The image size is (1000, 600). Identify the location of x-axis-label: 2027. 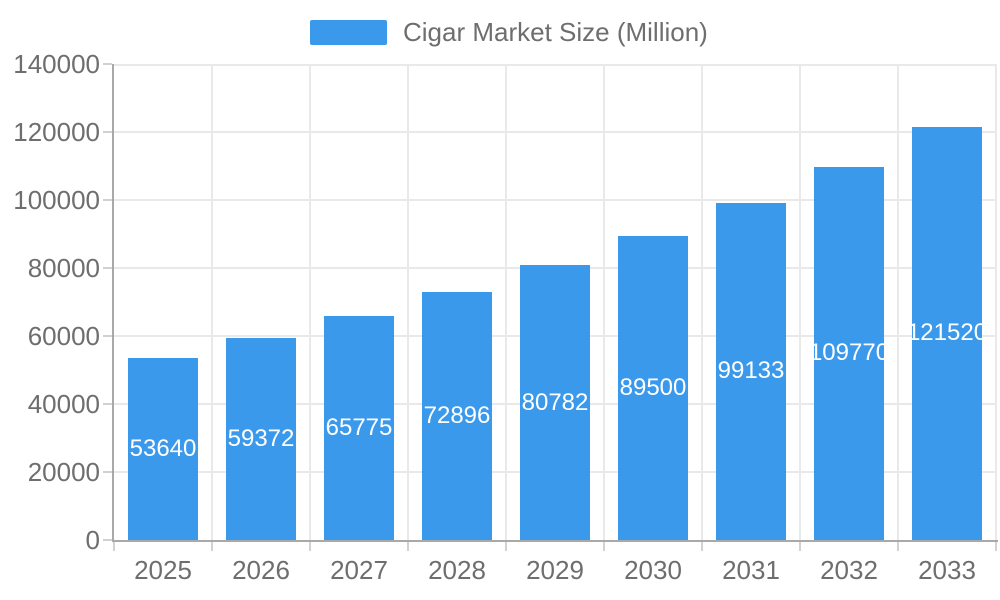
(359, 570).